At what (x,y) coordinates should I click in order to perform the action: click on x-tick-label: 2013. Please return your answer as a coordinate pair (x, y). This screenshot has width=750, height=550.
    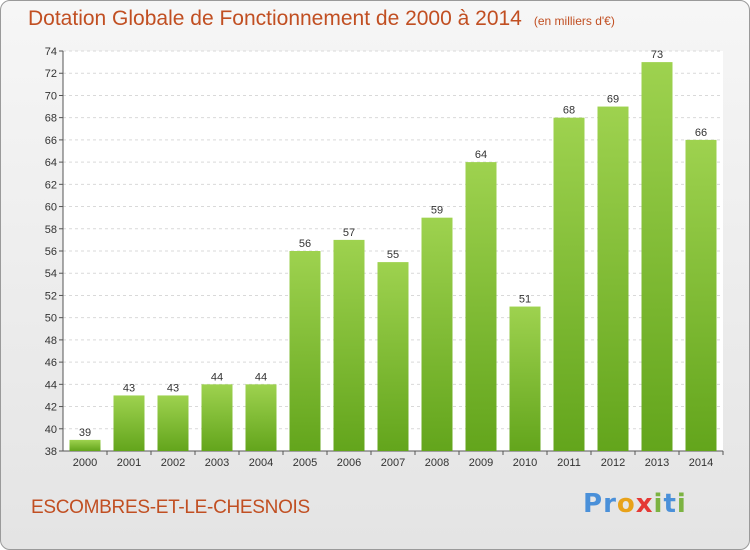
    Looking at the image, I should click on (657, 463).